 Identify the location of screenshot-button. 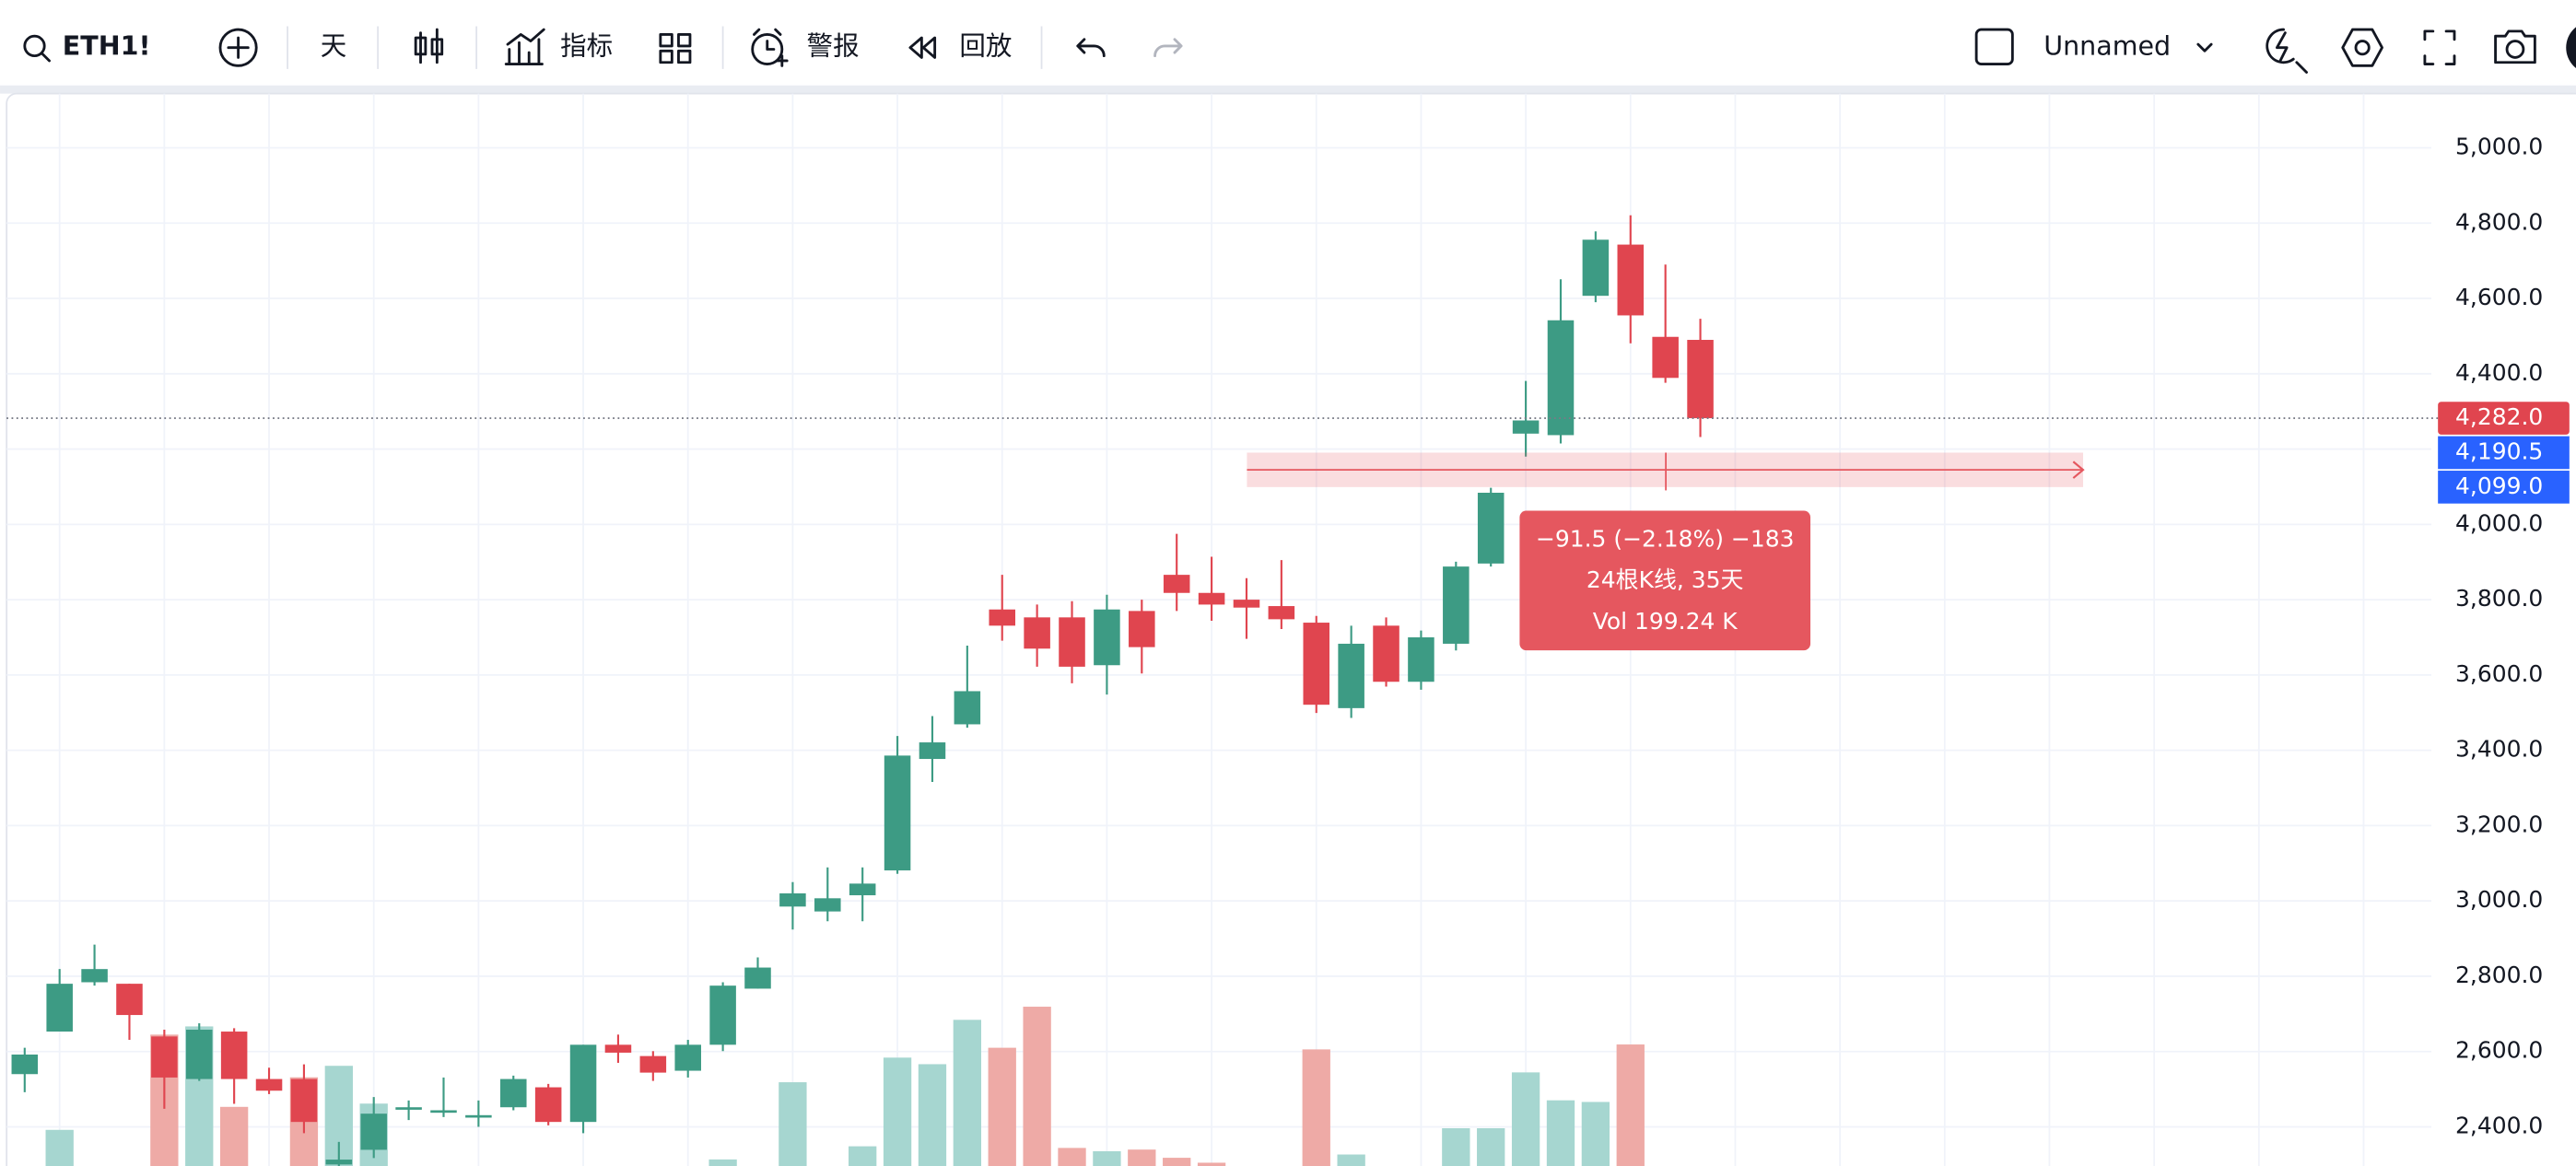
(2515, 46).